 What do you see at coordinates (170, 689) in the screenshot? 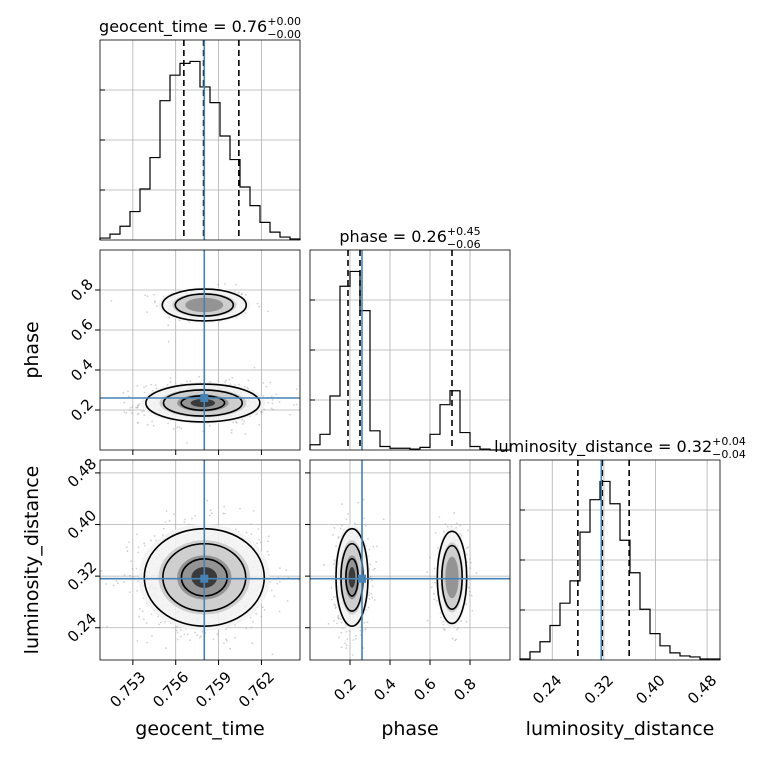
I see `xtick-label-geocent_time: 0.756` at bounding box center [170, 689].